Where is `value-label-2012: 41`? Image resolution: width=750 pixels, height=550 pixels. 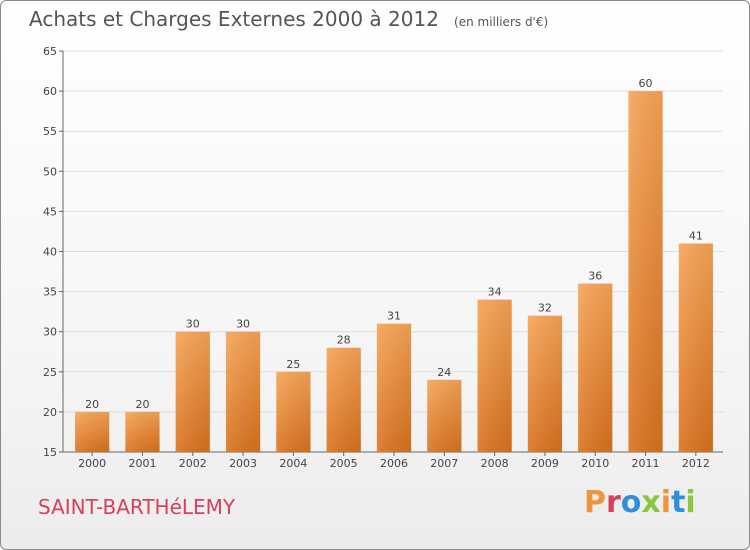 value-label-2012: 41 is located at coordinates (696, 235).